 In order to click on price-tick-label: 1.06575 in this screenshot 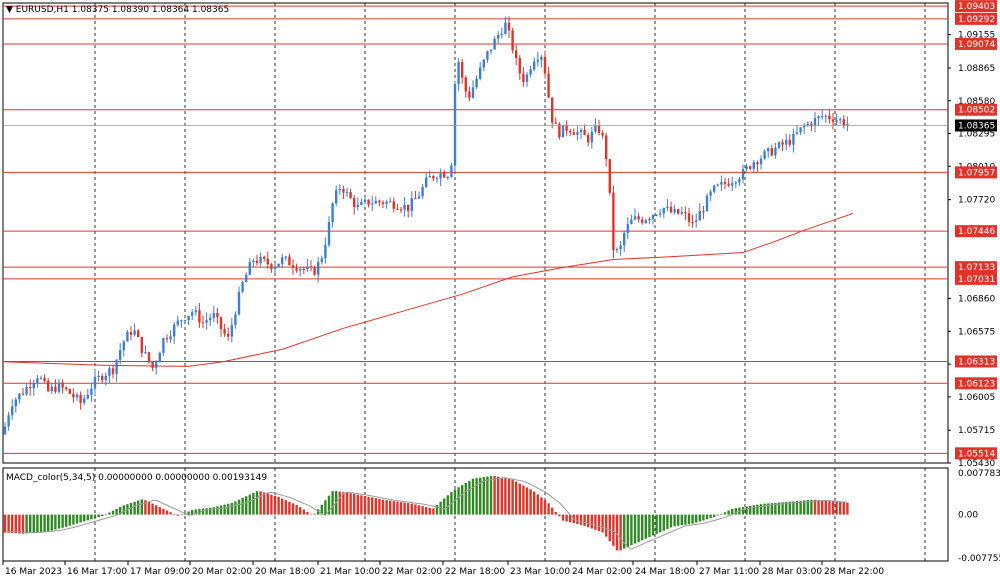, I will do `click(976, 332)`.